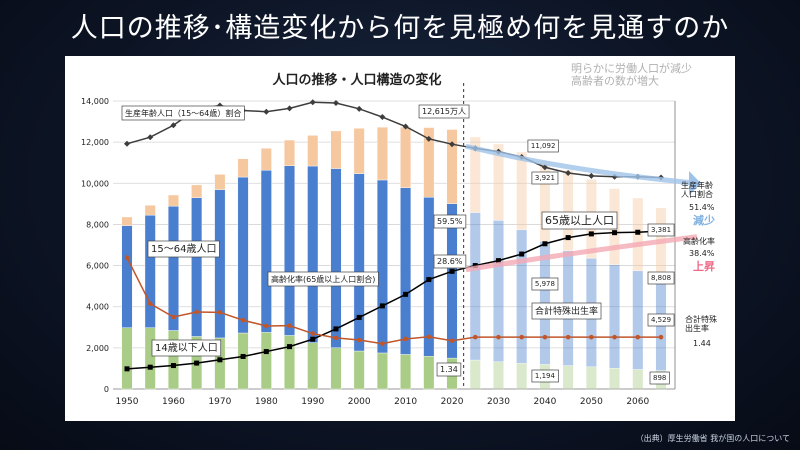 This screenshot has height=450, width=800. I want to click on right-aging-value: 38.4%, so click(702, 253).